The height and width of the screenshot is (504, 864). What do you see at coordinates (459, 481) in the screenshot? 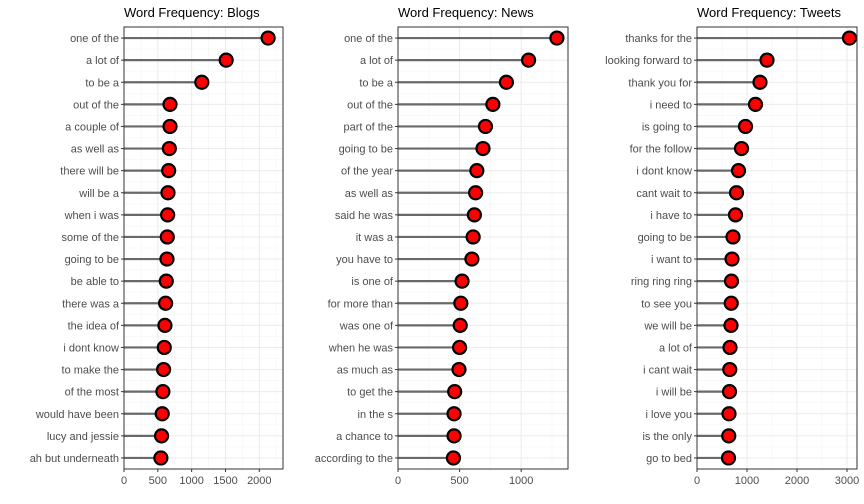
I see `x-tick-label: 500` at bounding box center [459, 481].